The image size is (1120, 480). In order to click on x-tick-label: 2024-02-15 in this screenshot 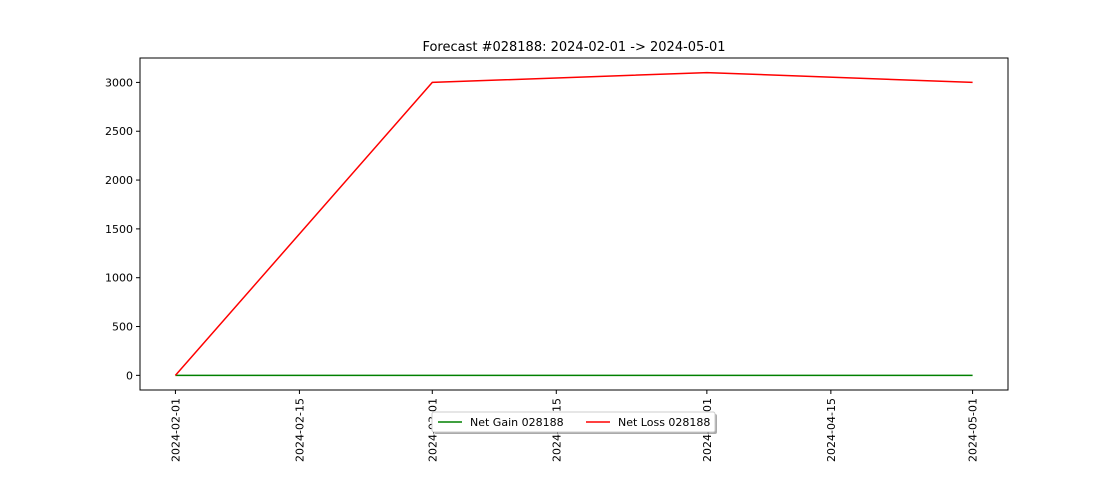, I will do `click(299, 430)`.